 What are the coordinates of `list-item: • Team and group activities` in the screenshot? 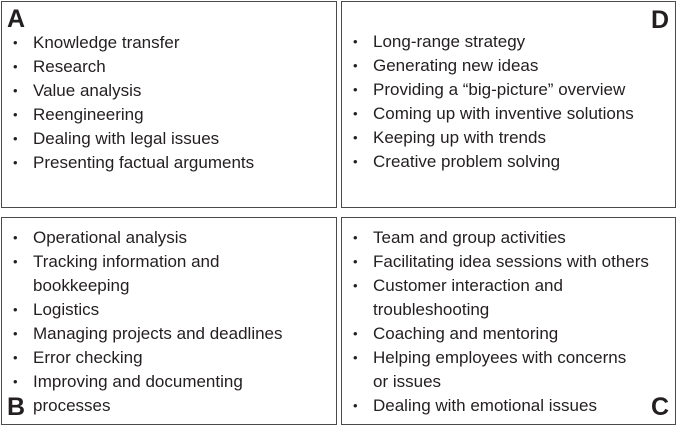 It's located at (499, 238).